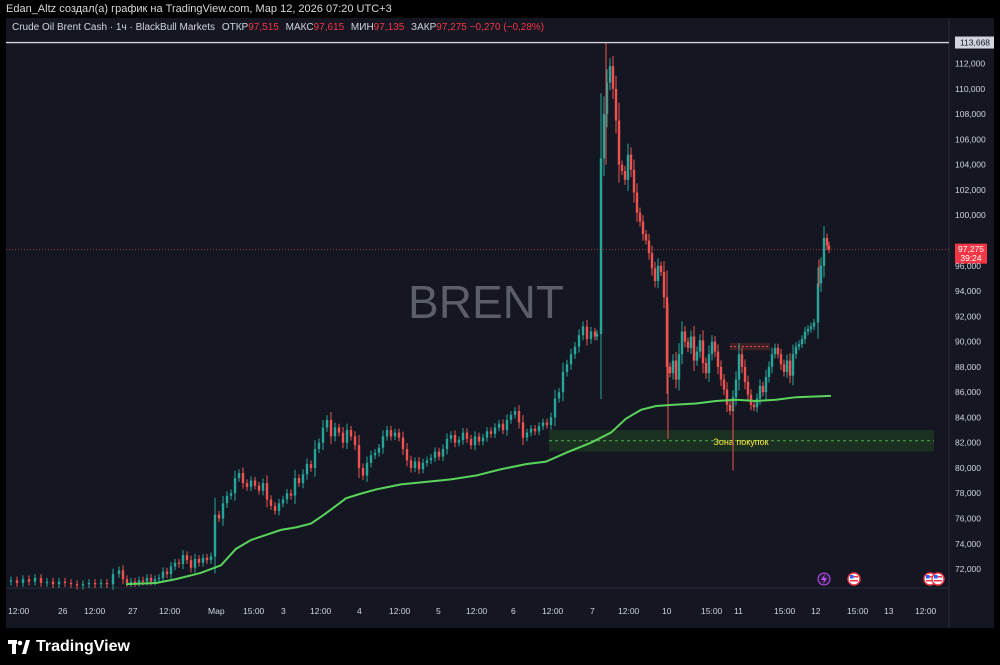 This screenshot has width=1000, height=665. What do you see at coordinates (592, 611) in the screenshot?
I see `x-tick-label: 7` at bounding box center [592, 611].